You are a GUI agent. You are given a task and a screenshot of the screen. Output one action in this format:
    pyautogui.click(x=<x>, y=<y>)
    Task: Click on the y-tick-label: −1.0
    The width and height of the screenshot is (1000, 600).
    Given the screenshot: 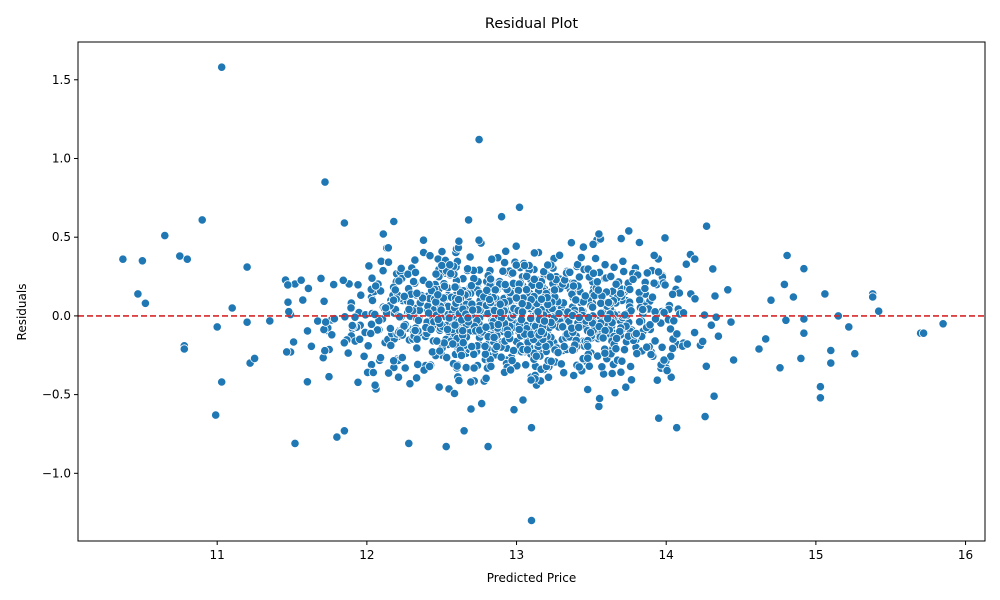 What is the action you would take?
    pyautogui.click(x=56, y=473)
    